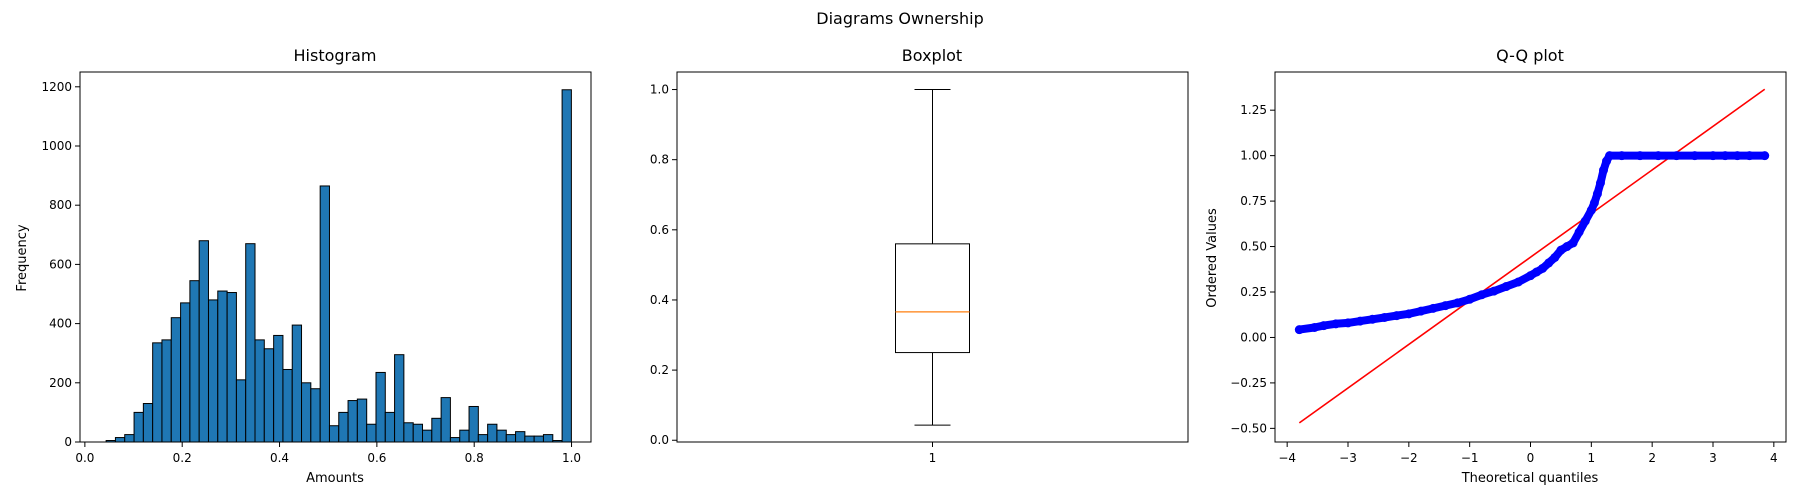 This screenshot has width=1800, height=500. Describe the element at coordinates (1409, 458) in the screenshot. I see `qq-xtick-label: −2` at that location.